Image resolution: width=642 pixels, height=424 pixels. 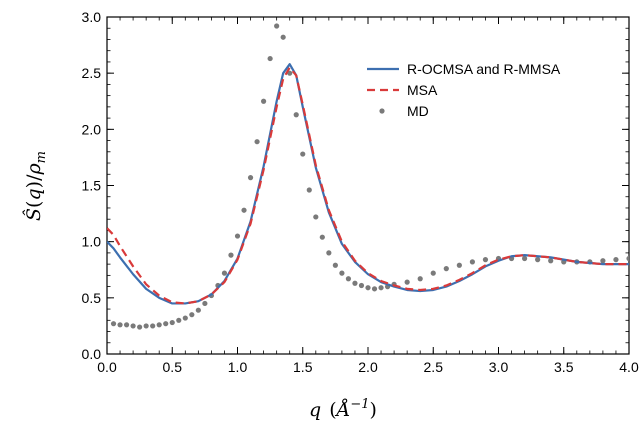 I want to click on x-axis-label: q (Å−1), so click(x=343, y=409).